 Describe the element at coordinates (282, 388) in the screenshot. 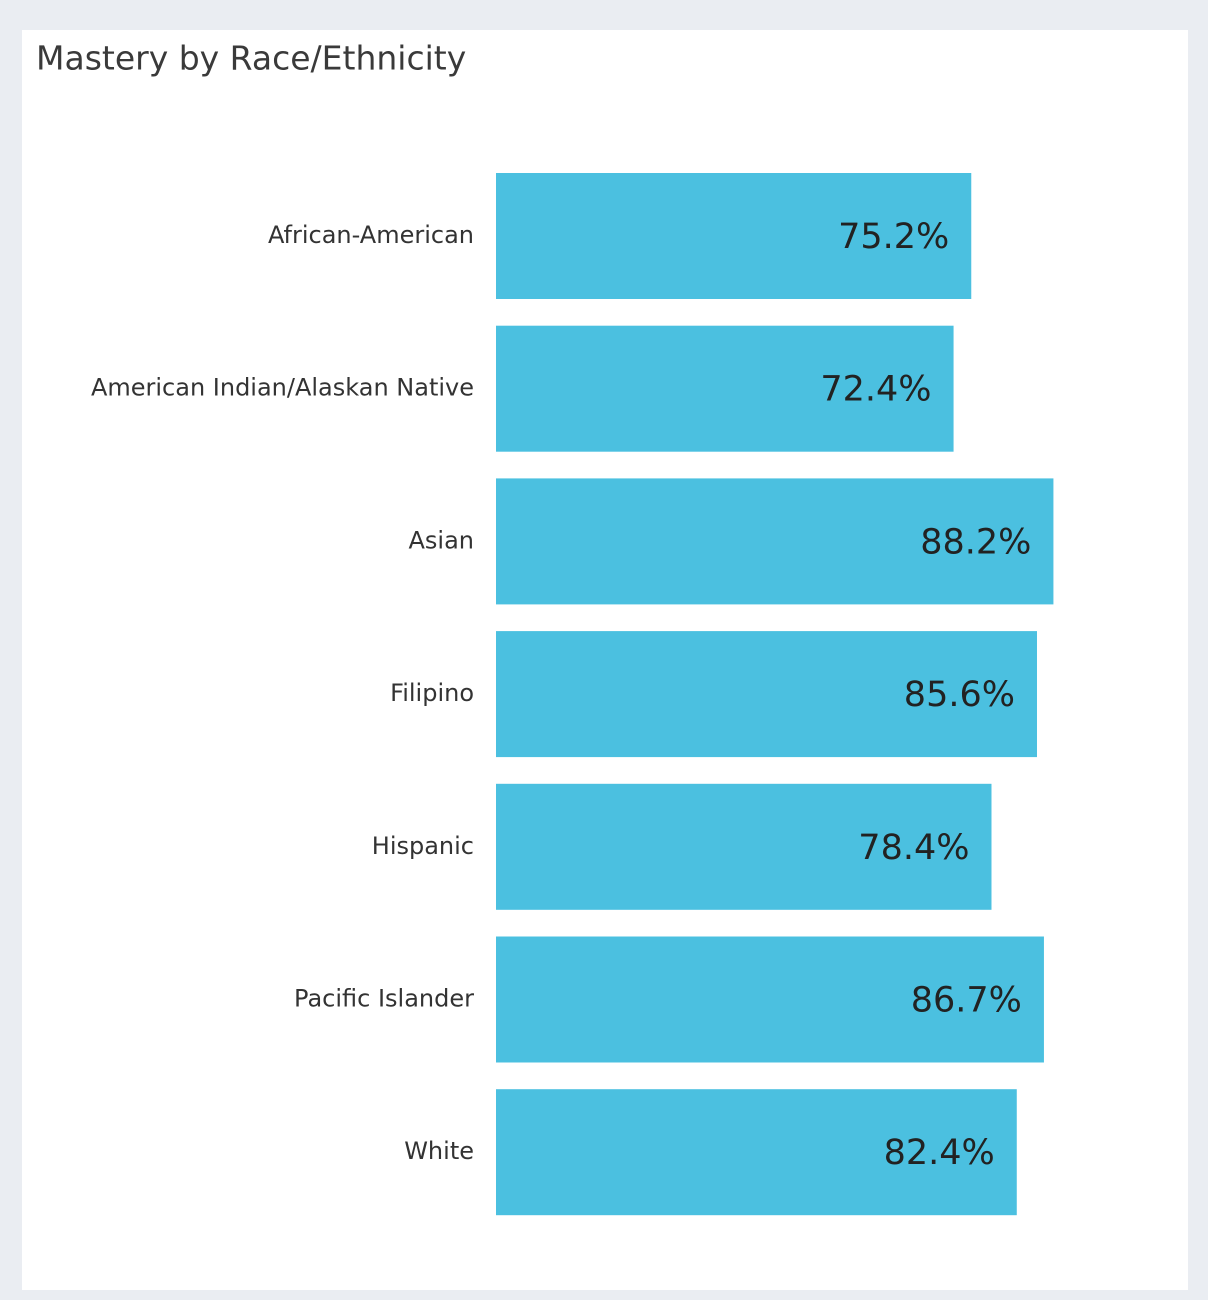

I see `y-tick-label: American Indian/Alaskan Native` at that location.